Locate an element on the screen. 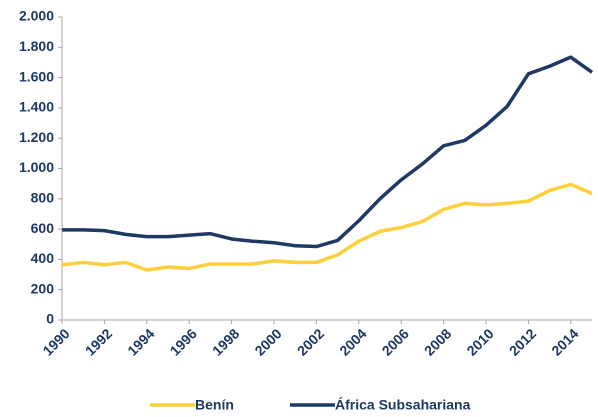 The width and height of the screenshot is (598, 417). x-tick-label: 2010 is located at coordinates (479, 341).